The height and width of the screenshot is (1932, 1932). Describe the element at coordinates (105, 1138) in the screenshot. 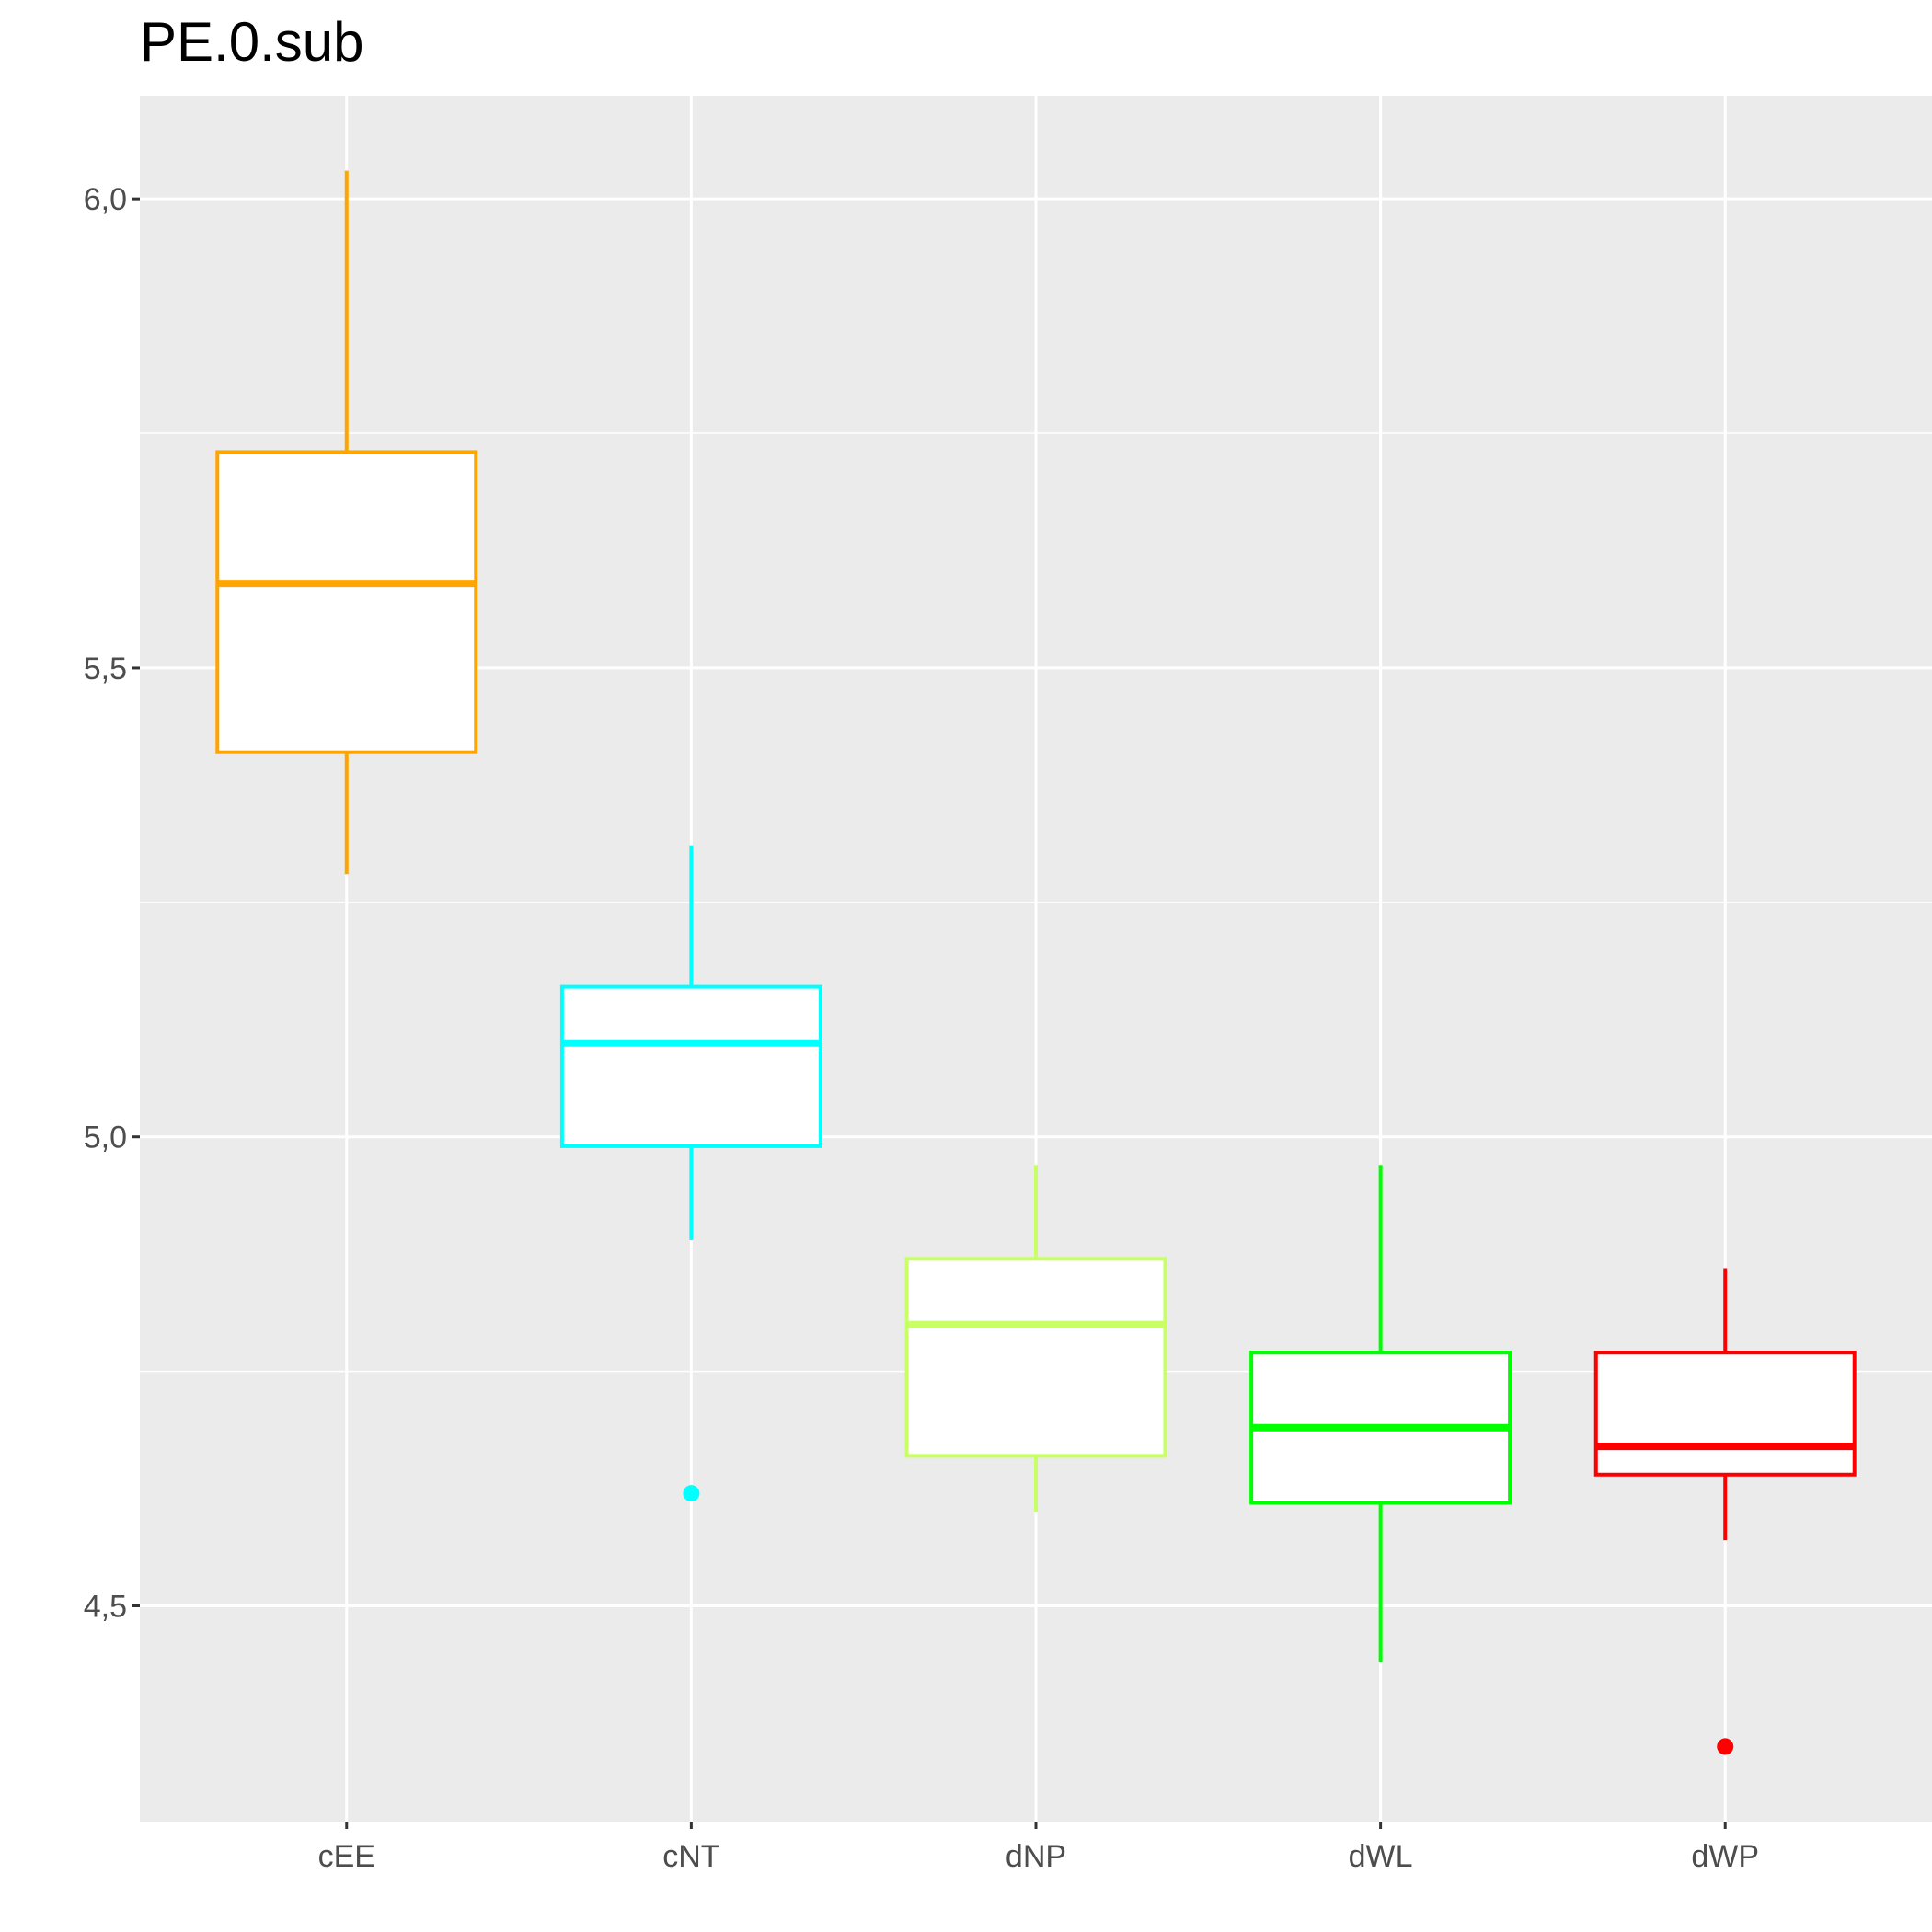

I see `y-tick-label: 5,0` at that location.